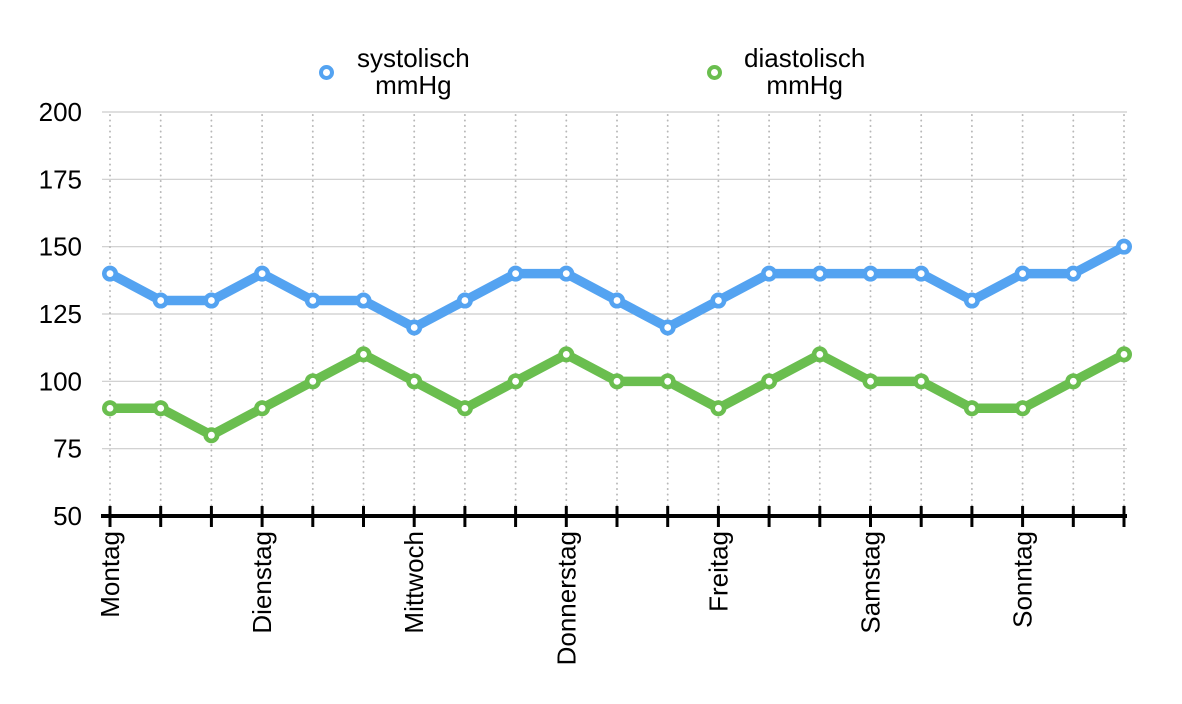  I want to click on x-tick-label: Montag, so click(110, 574).